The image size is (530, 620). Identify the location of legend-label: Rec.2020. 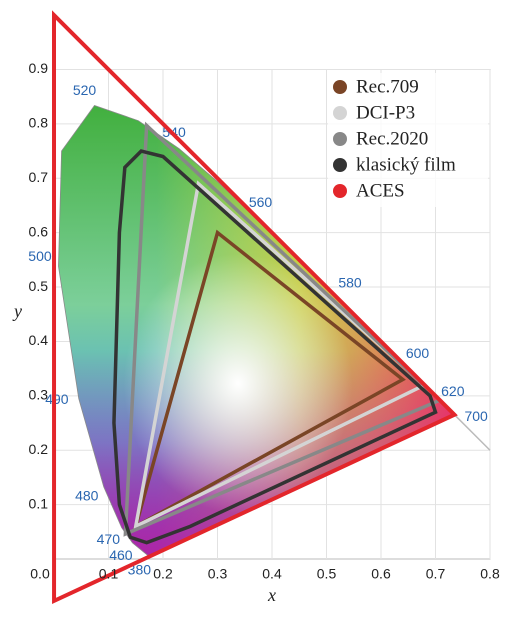
(392, 138).